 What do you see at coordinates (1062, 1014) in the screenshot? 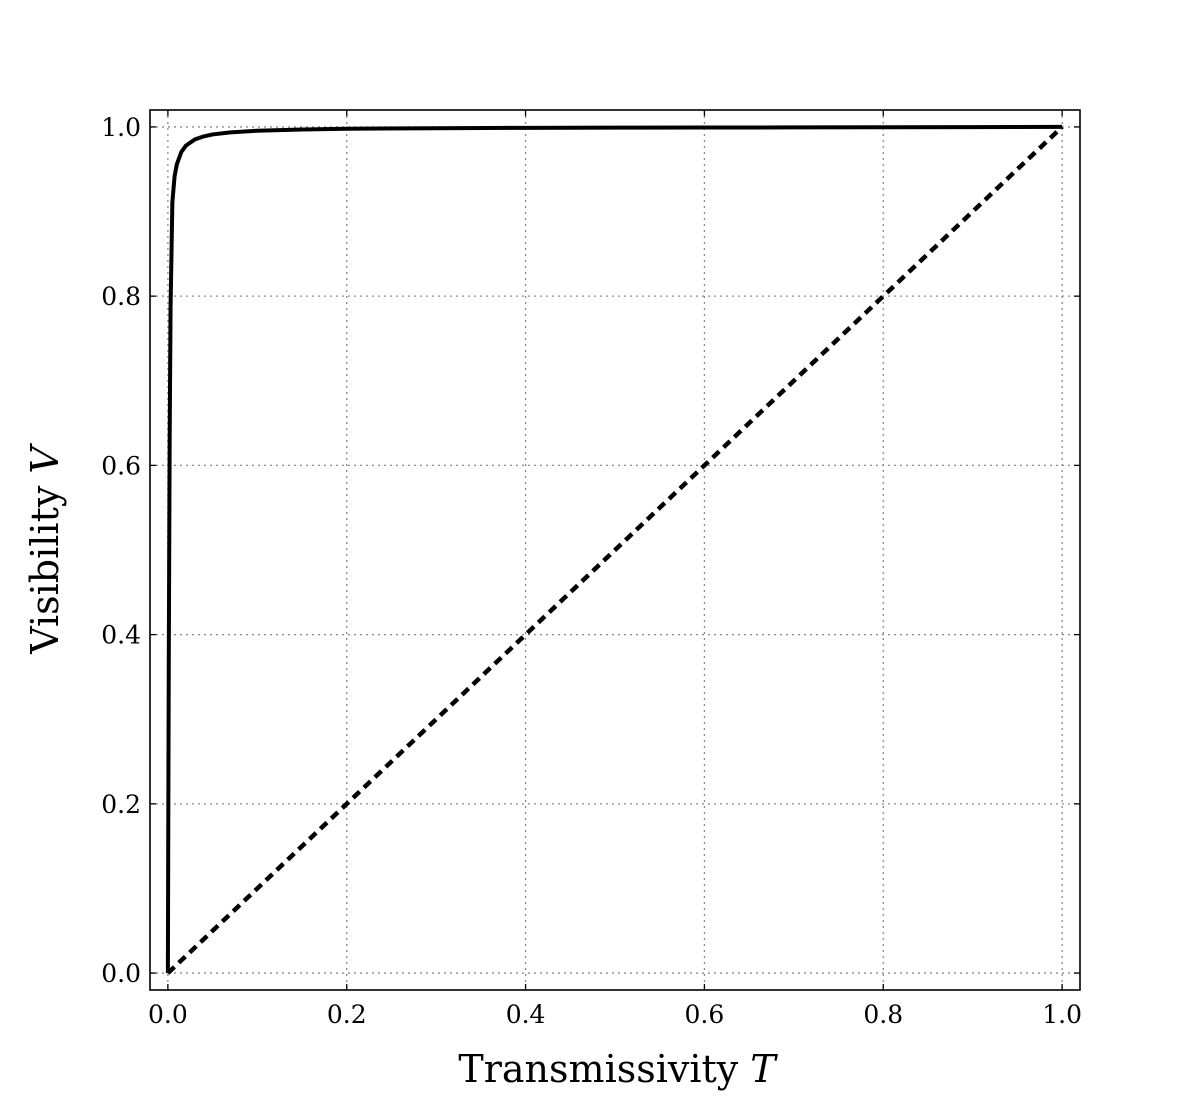
I see `x-tick-label-5: 1.0` at bounding box center [1062, 1014].